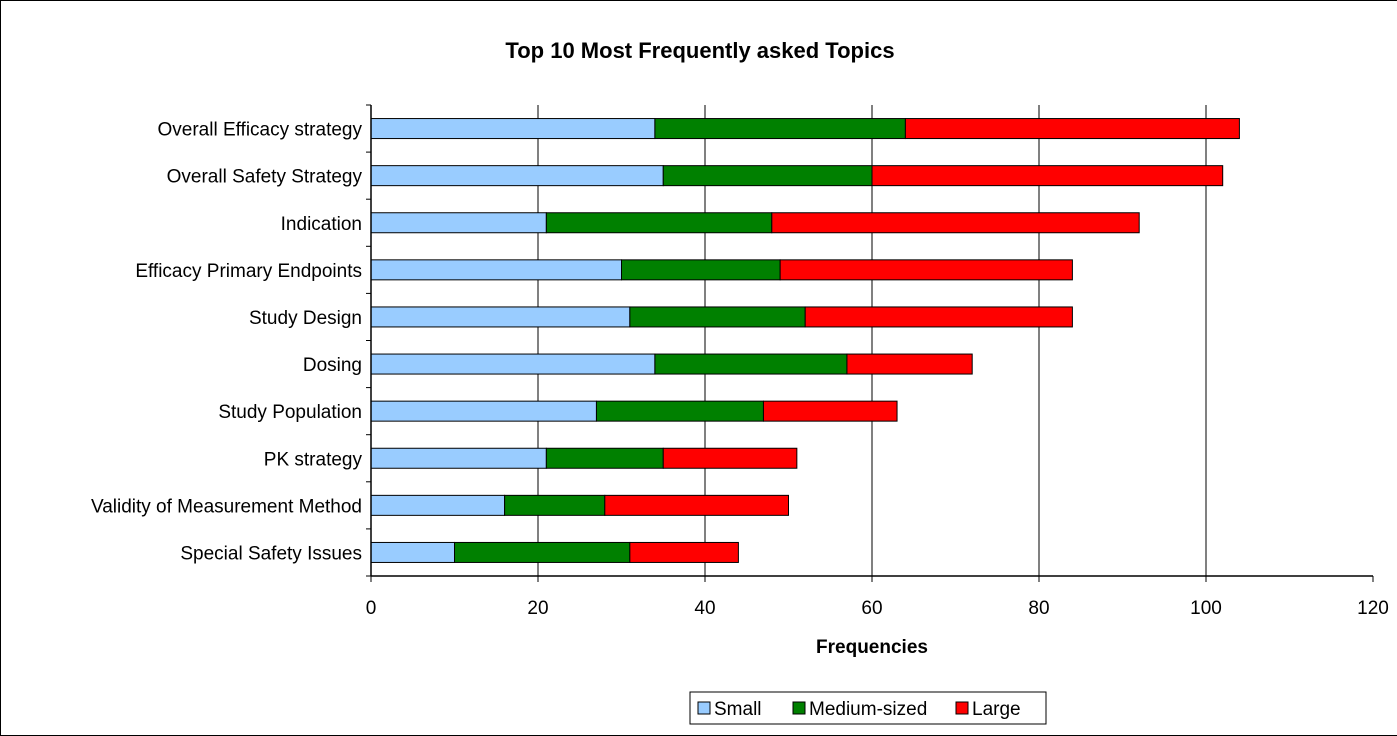  Describe the element at coordinates (738, 709) in the screenshot. I see `legend-label: Small` at that location.